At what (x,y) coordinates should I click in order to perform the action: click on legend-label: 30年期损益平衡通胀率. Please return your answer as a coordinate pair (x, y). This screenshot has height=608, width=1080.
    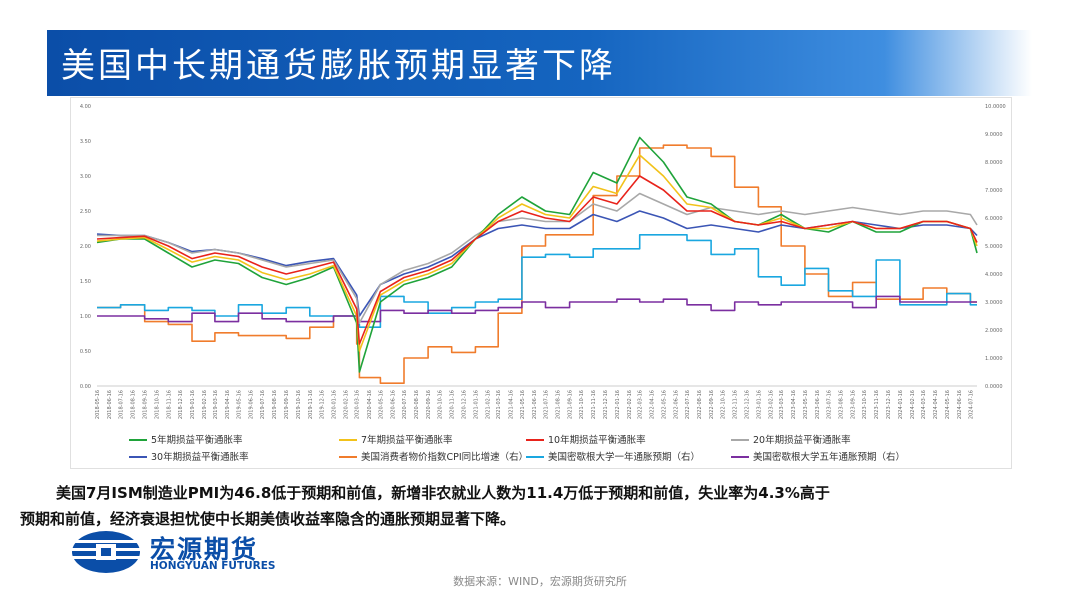
    Looking at the image, I should click on (200, 457).